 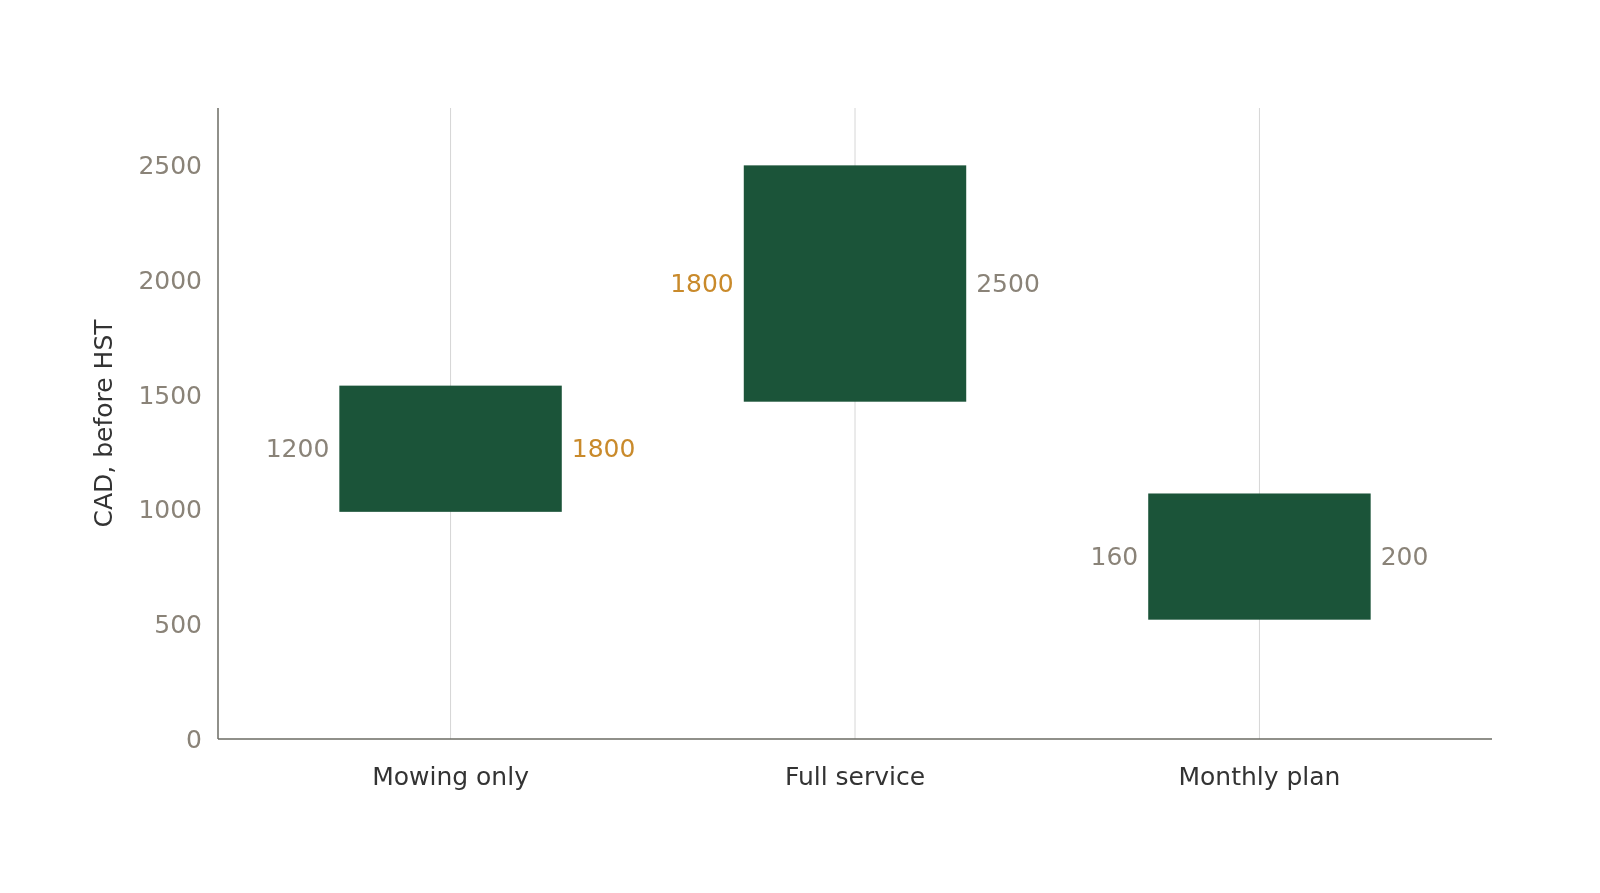 I want to click on annotation: 160, so click(x=1114, y=557).